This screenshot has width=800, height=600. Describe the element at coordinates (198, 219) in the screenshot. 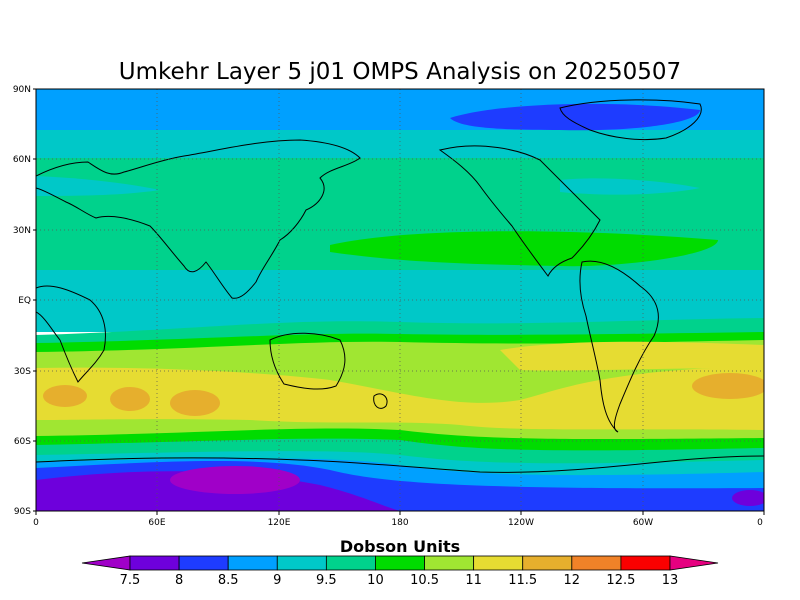

I see `eurasia-outline` at that location.